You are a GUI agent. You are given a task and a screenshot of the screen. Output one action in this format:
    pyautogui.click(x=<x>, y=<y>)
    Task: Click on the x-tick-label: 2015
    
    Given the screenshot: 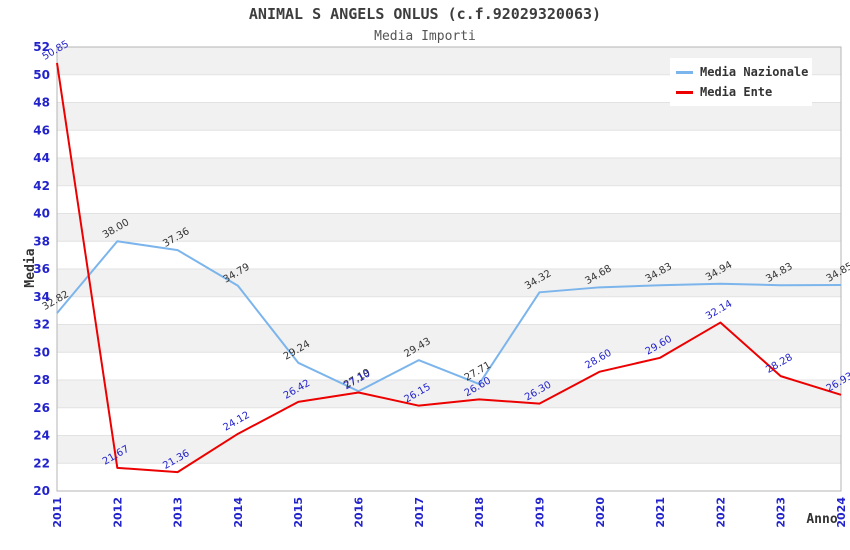 What is the action you would take?
    pyautogui.click(x=298, y=512)
    